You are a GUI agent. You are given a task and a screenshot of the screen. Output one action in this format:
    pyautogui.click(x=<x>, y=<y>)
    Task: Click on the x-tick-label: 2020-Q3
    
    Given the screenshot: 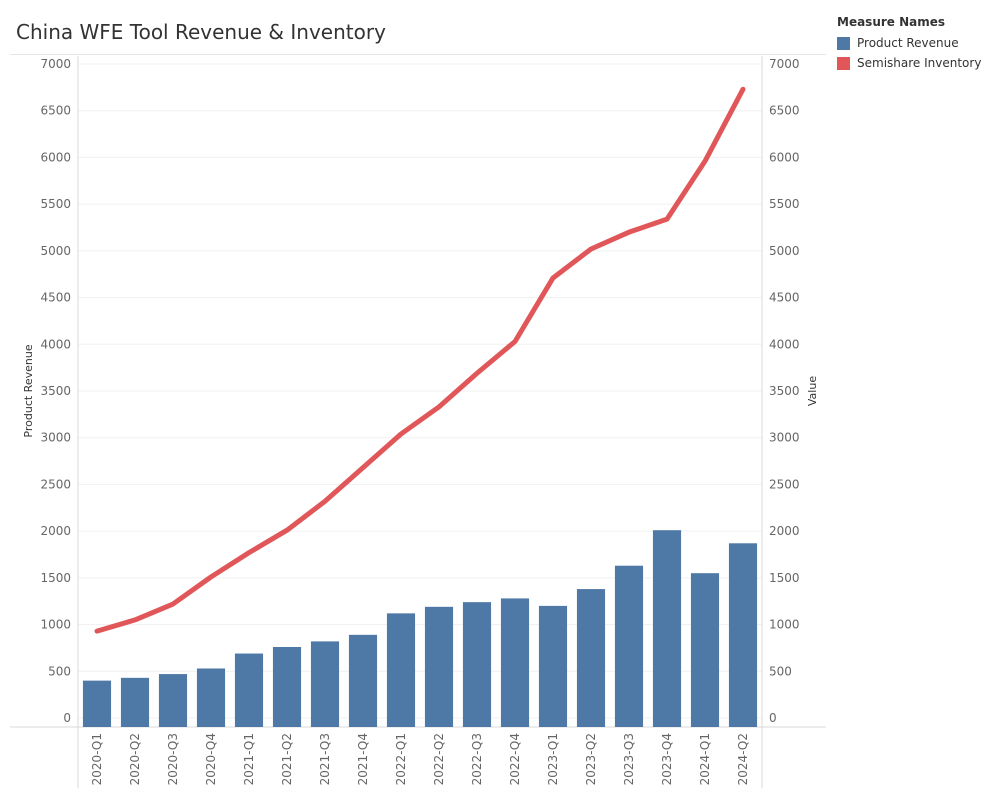 What is the action you would take?
    pyautogui.click(x=173, y=759)
    